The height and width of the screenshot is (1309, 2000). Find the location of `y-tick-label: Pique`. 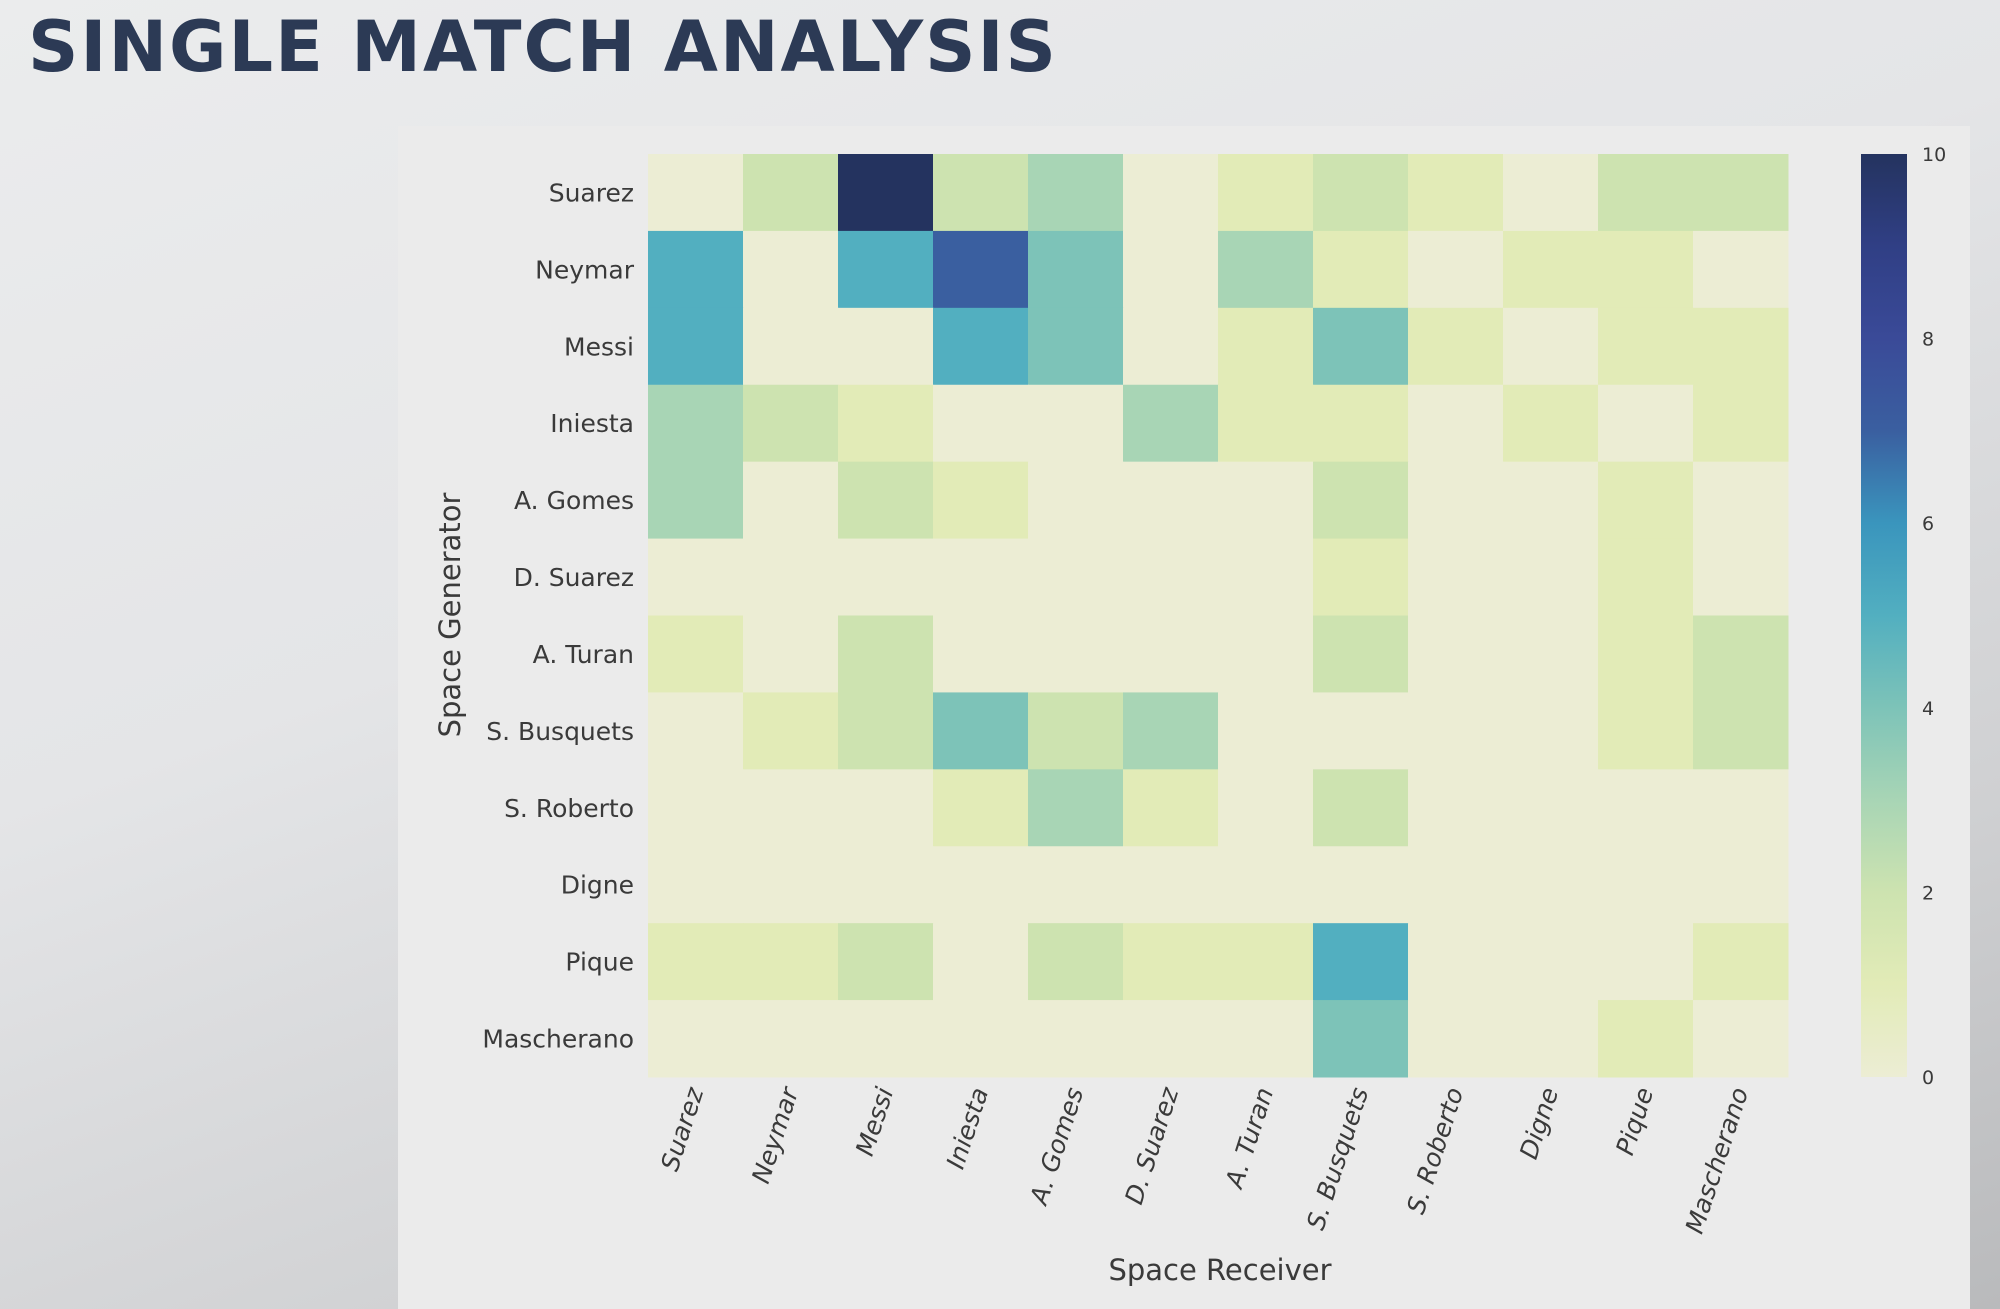

y-tick-label: Pique is located at coordinates (599, 962).